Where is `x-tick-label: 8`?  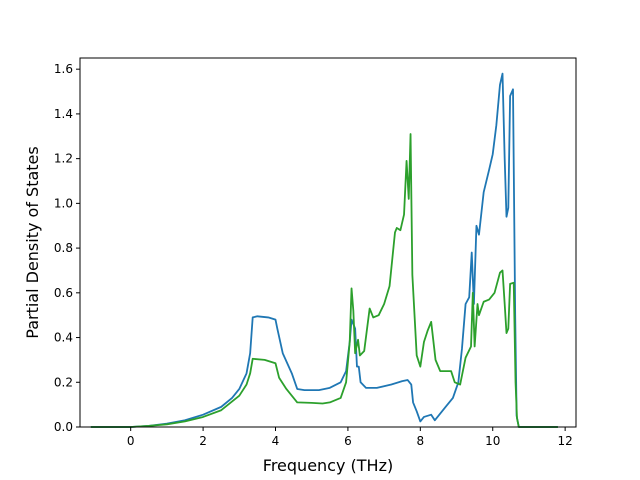
x-tick-label: 8 is located at coordinates (421, 441).